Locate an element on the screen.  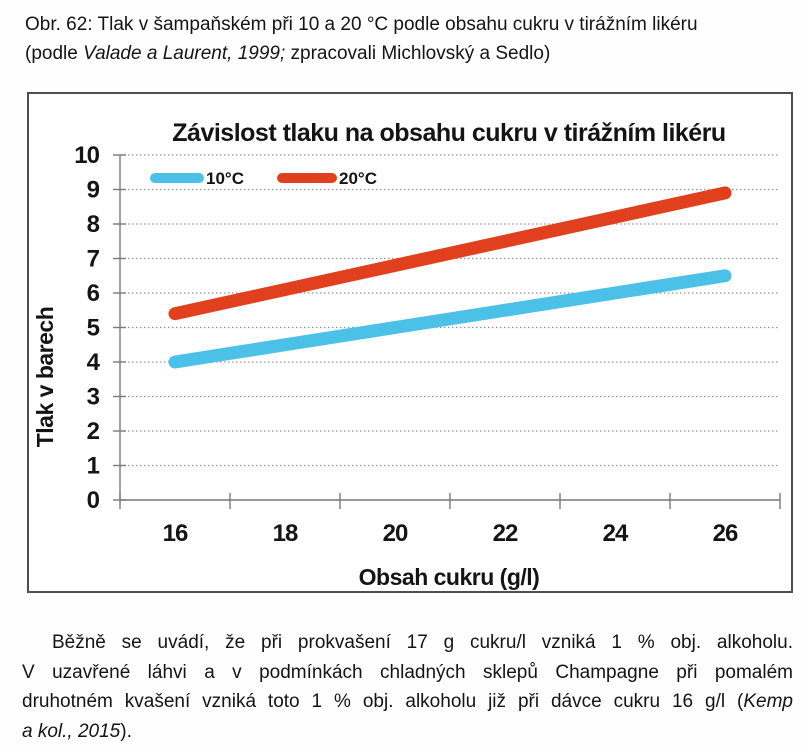
x-tick-label-26: 26 is located at coordinates (725, 533).